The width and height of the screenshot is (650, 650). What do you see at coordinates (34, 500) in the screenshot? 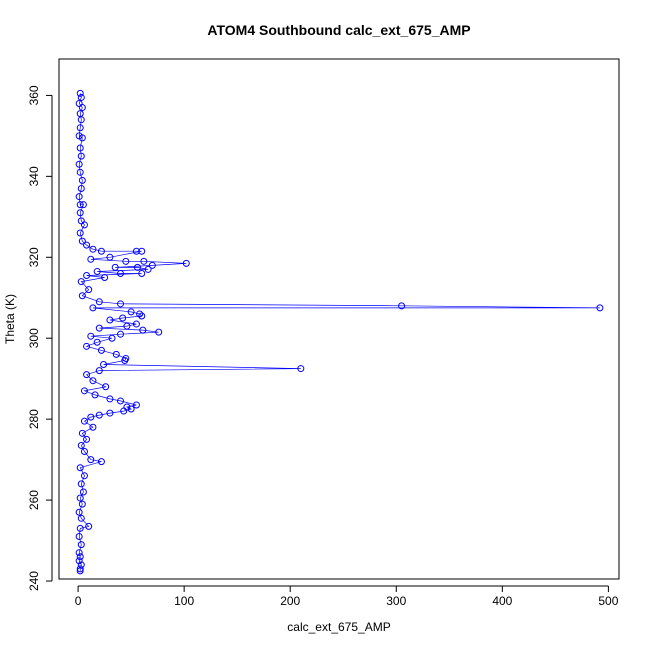
I see `y-tick-label: 260` at bounding box center [34, 500].